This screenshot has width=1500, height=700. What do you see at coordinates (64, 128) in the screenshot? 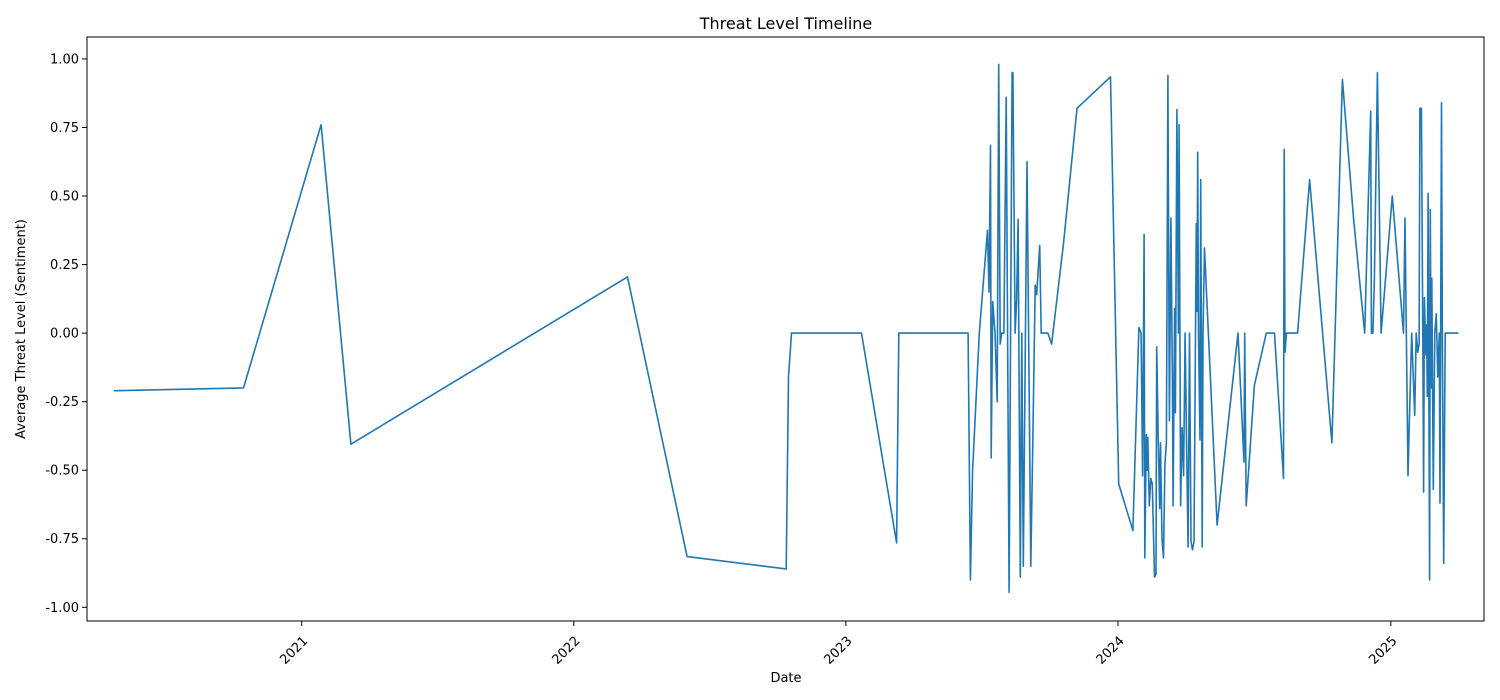
I see `y-tick-label: 0.75` at bounding box center [64, 128].